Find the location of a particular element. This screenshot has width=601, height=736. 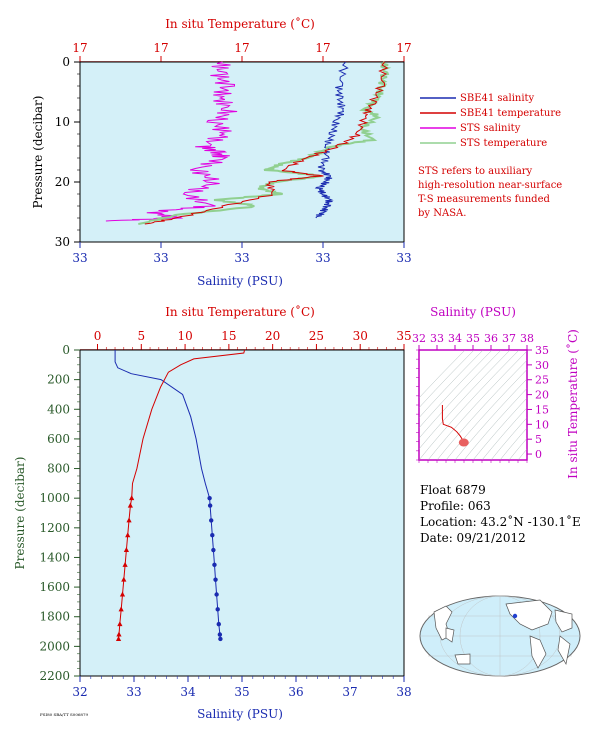

ts-salinity-axis-title: Salinity (PSU) is located at coordinates (473, 312).